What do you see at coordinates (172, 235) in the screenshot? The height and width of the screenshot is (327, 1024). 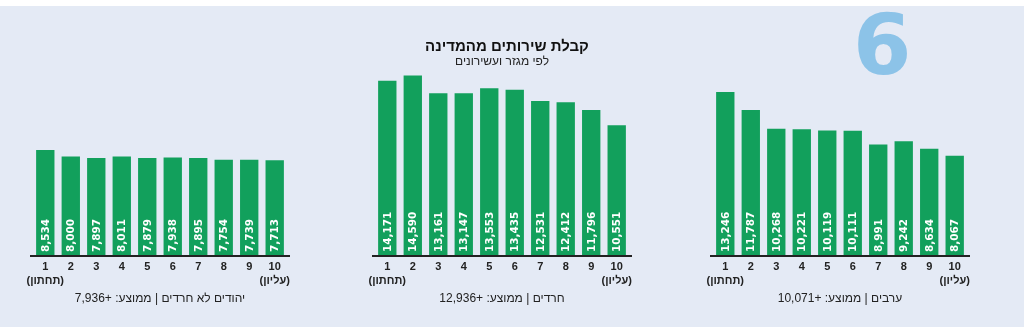 I see `data-label: 7,938` at bounding box center [172, 235].